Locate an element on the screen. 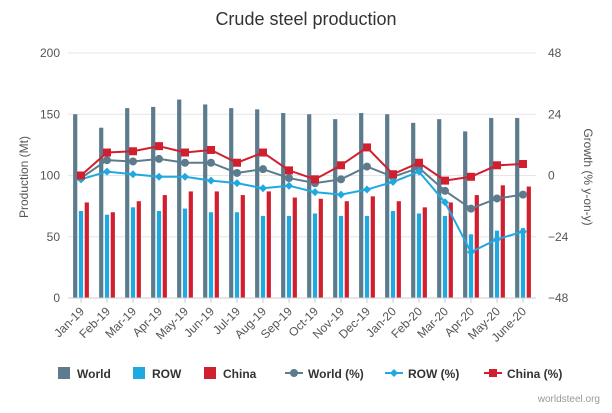 The image size is (612, 413). legend-item-world: World is located at coordinates (84, 374).